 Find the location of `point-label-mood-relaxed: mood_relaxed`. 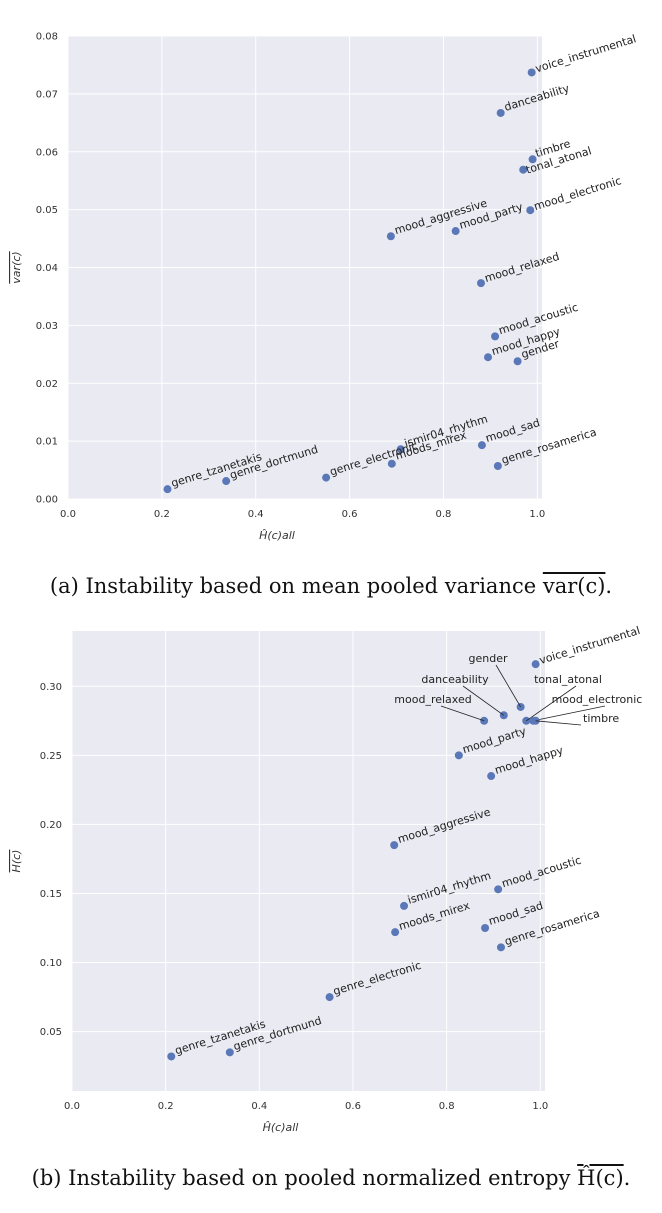

point-label-mood-relaxed: mood_relaxed is located at coordinates (432, 699).